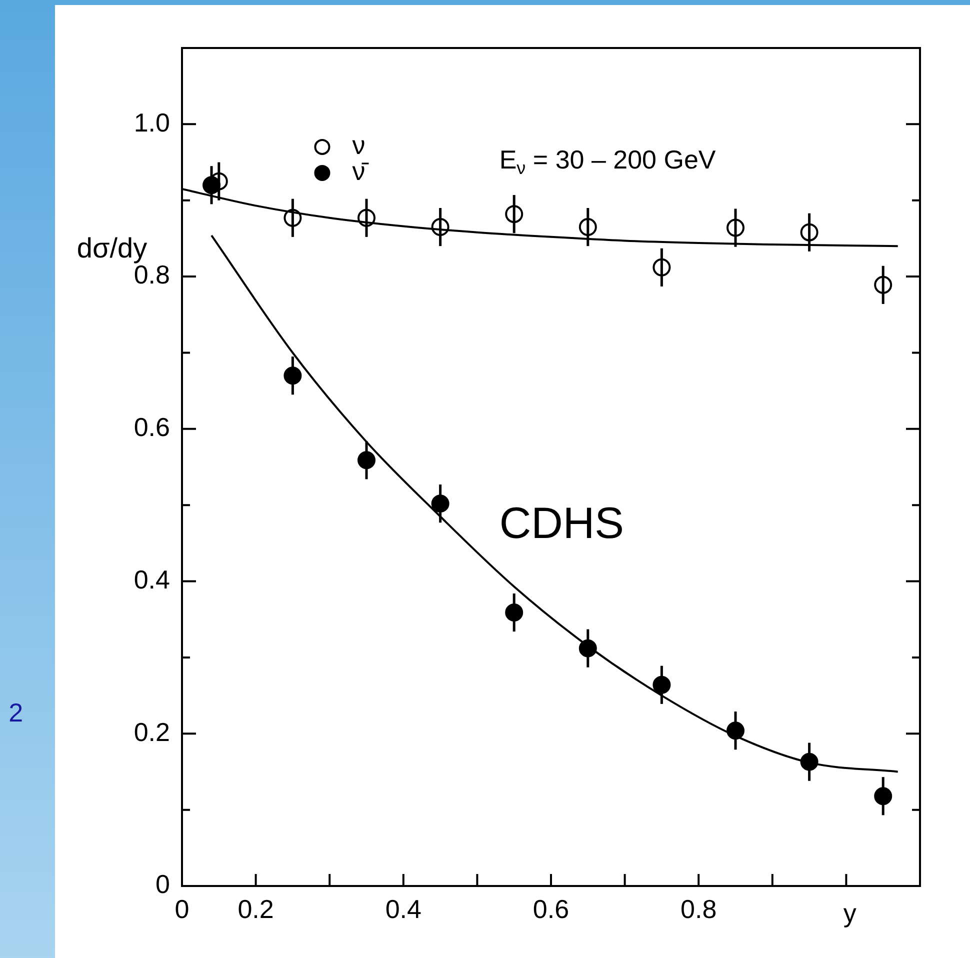  What do you see at coordinates (152, 122) in the screenshot?
I see `y-tick-label: 1.0` at bounding box center [152, 122].